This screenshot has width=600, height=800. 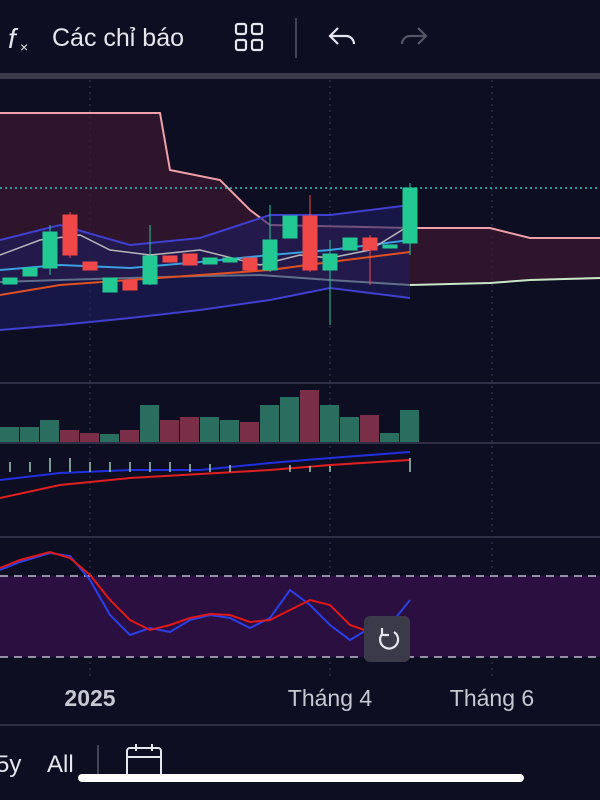 What do you see at coordinates (414, 36) in the screenshot?
I see `redo-icon` at bounding box center [414, 36].